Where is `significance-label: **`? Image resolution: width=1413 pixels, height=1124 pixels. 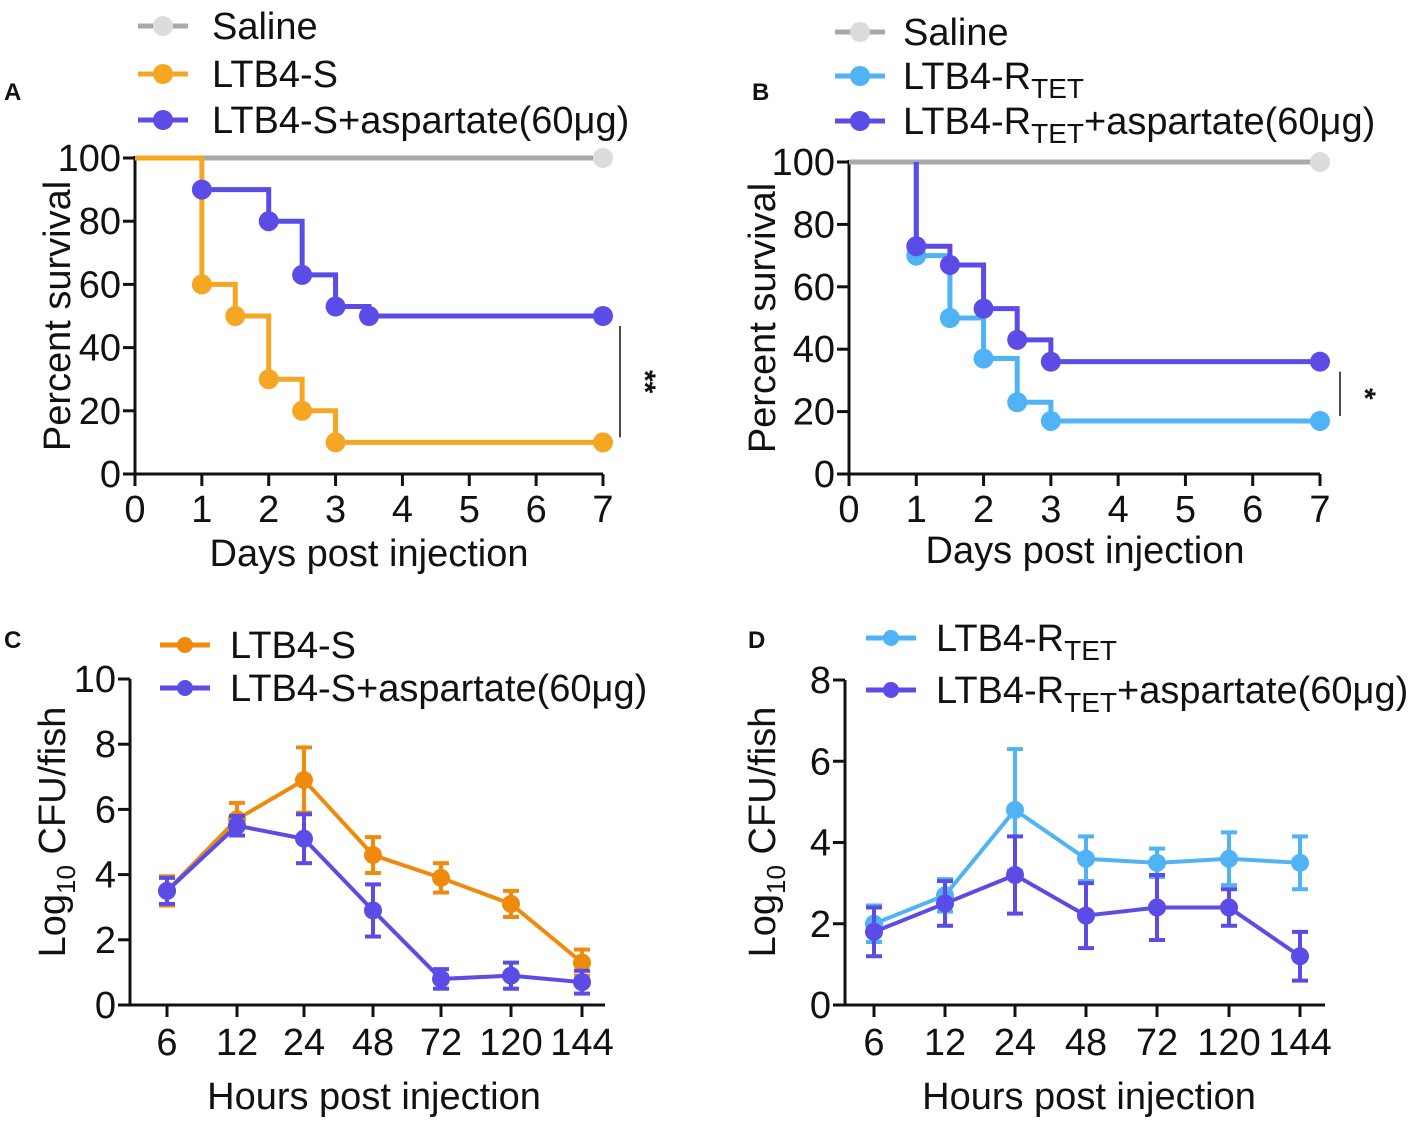 significance-label: ** is located at coordinates (644, 382).